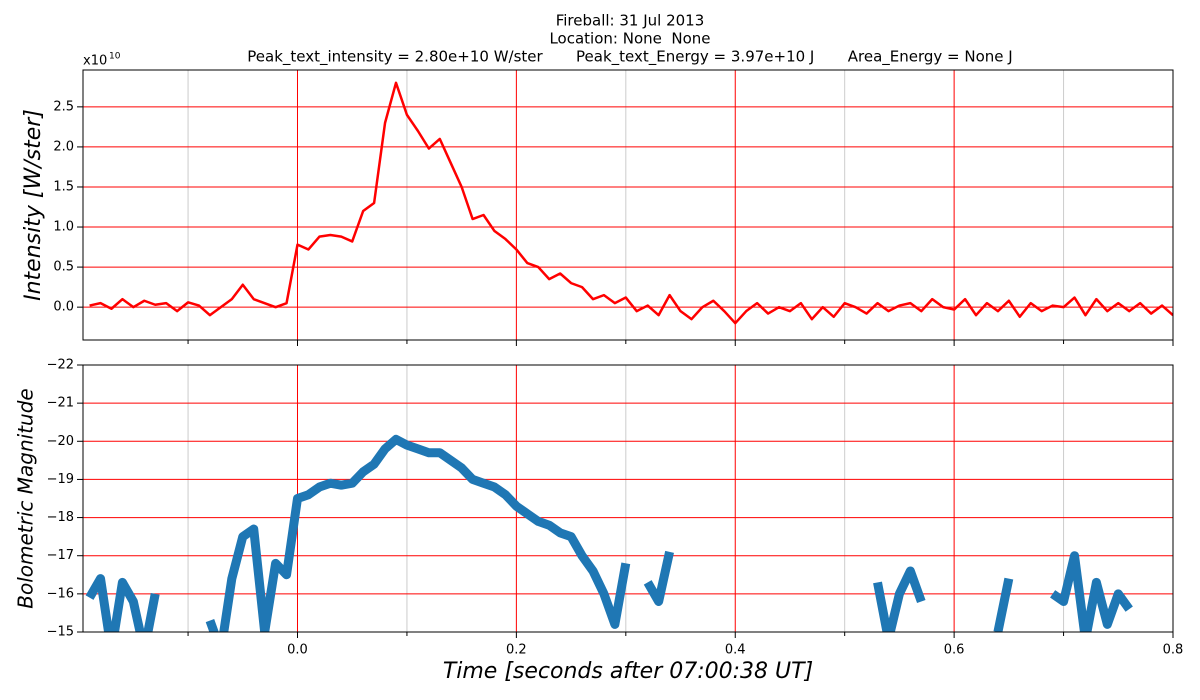  Describe the element at coordinates (60, 365) in the screenshot. I see `y-tick-label: −22` at that location.